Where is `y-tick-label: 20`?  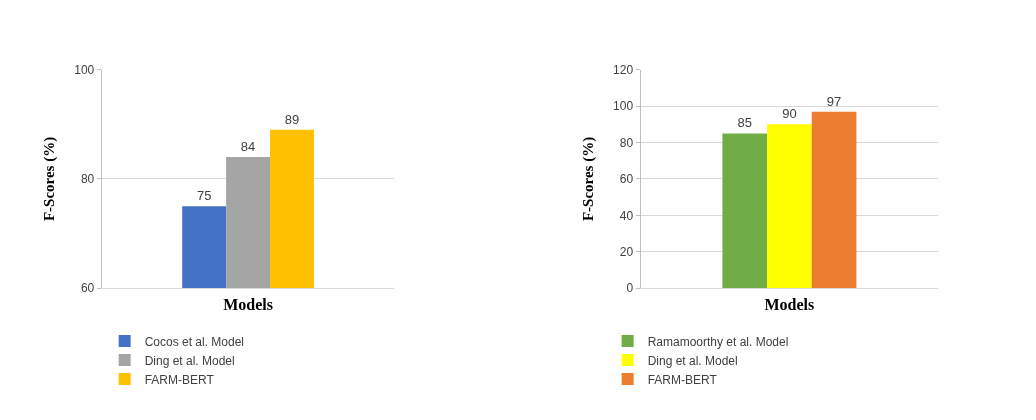 y-tick-label: 20 is located at coordinates (626, 251).